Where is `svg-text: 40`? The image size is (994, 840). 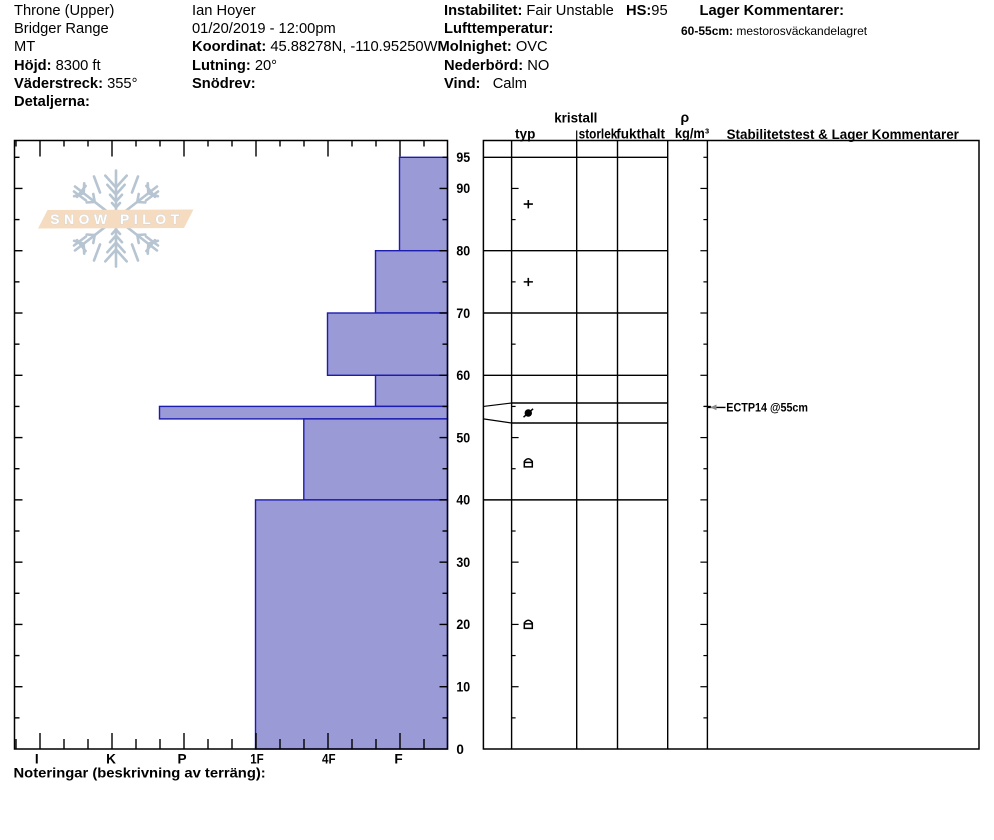
svg-text: 40 is located at coordinates (463, 500).